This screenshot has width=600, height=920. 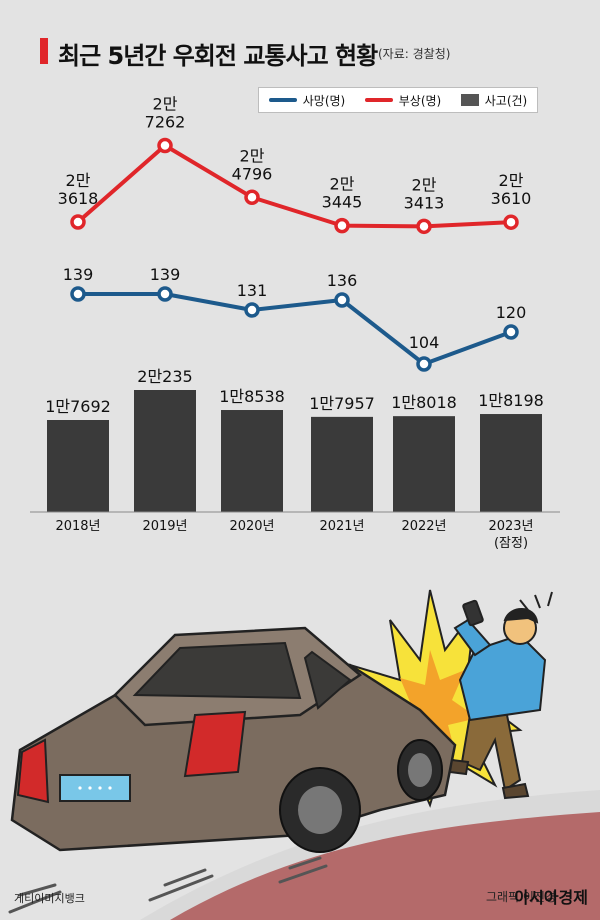 What do you see at coordinates (164, 526) in the screenshot?
I see `x-tick-label: 2019년` at bounding box center [164, 526].